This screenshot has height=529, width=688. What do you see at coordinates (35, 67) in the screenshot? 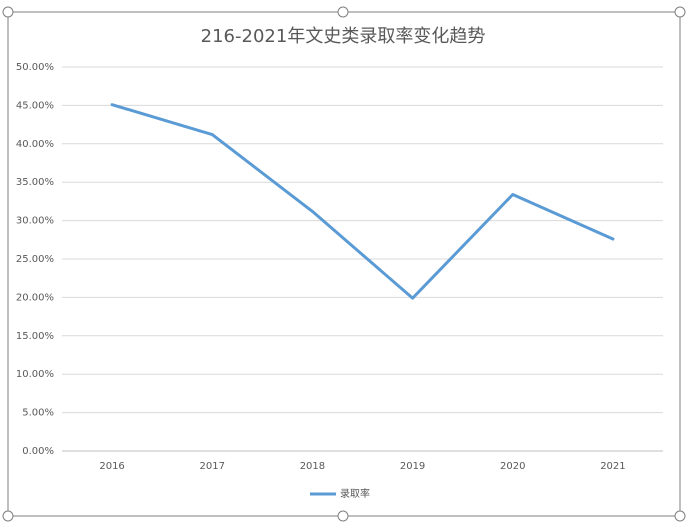
I see `y-tick-label: 50.00%` at bounding box center [35, 67].